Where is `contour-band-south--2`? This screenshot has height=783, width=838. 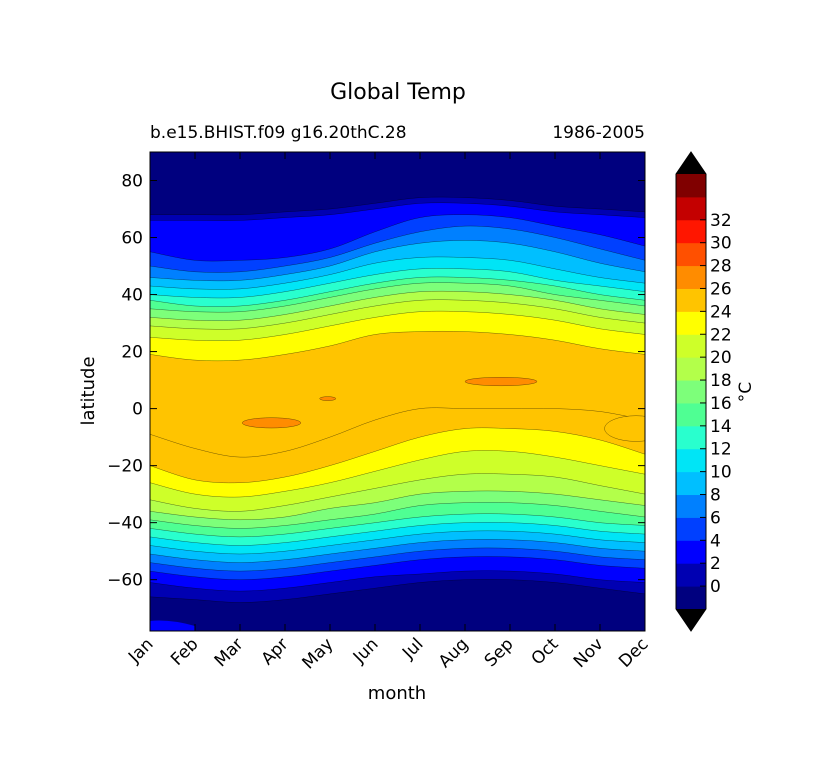 contour-band-south--2 is located at coordinates (397, 605).